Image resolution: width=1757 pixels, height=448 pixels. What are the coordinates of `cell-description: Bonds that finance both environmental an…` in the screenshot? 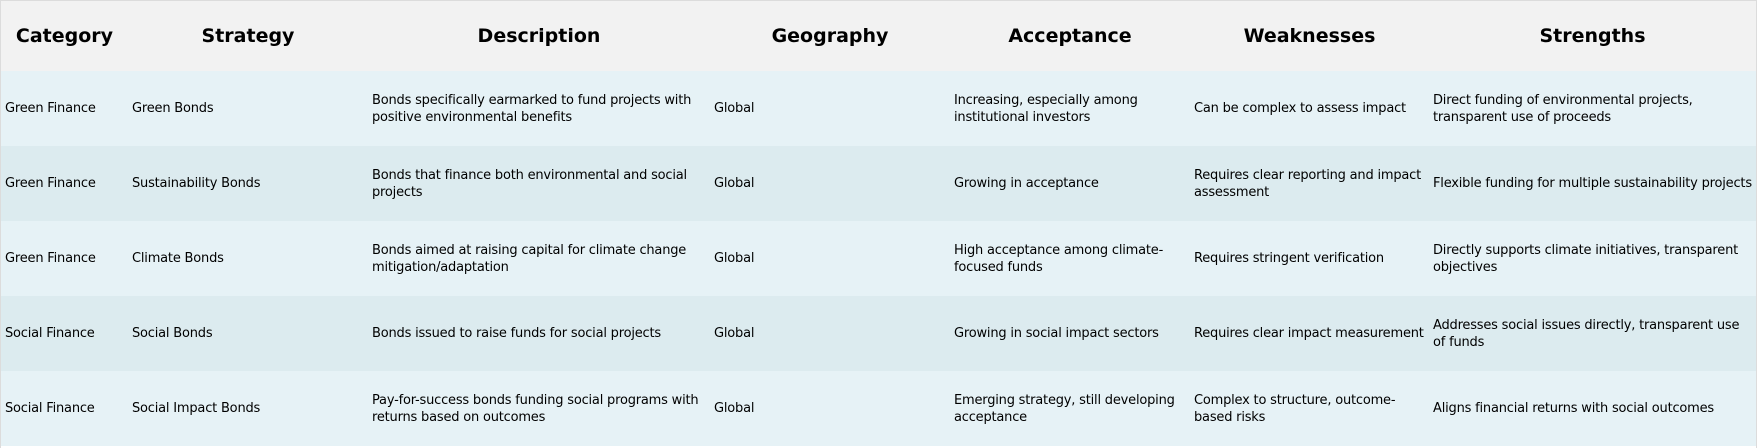 It's located at (529, 183).